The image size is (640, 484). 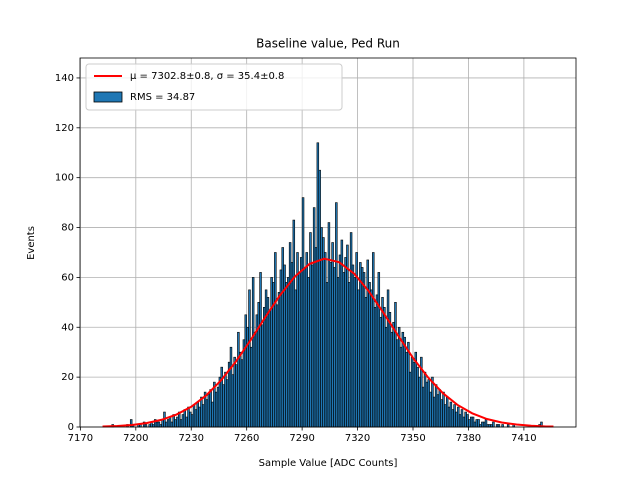 What do you see at coordinates (67, 327) in the screenshot?
I see `y-tick-label: 40` at bounding box center [67, 327].